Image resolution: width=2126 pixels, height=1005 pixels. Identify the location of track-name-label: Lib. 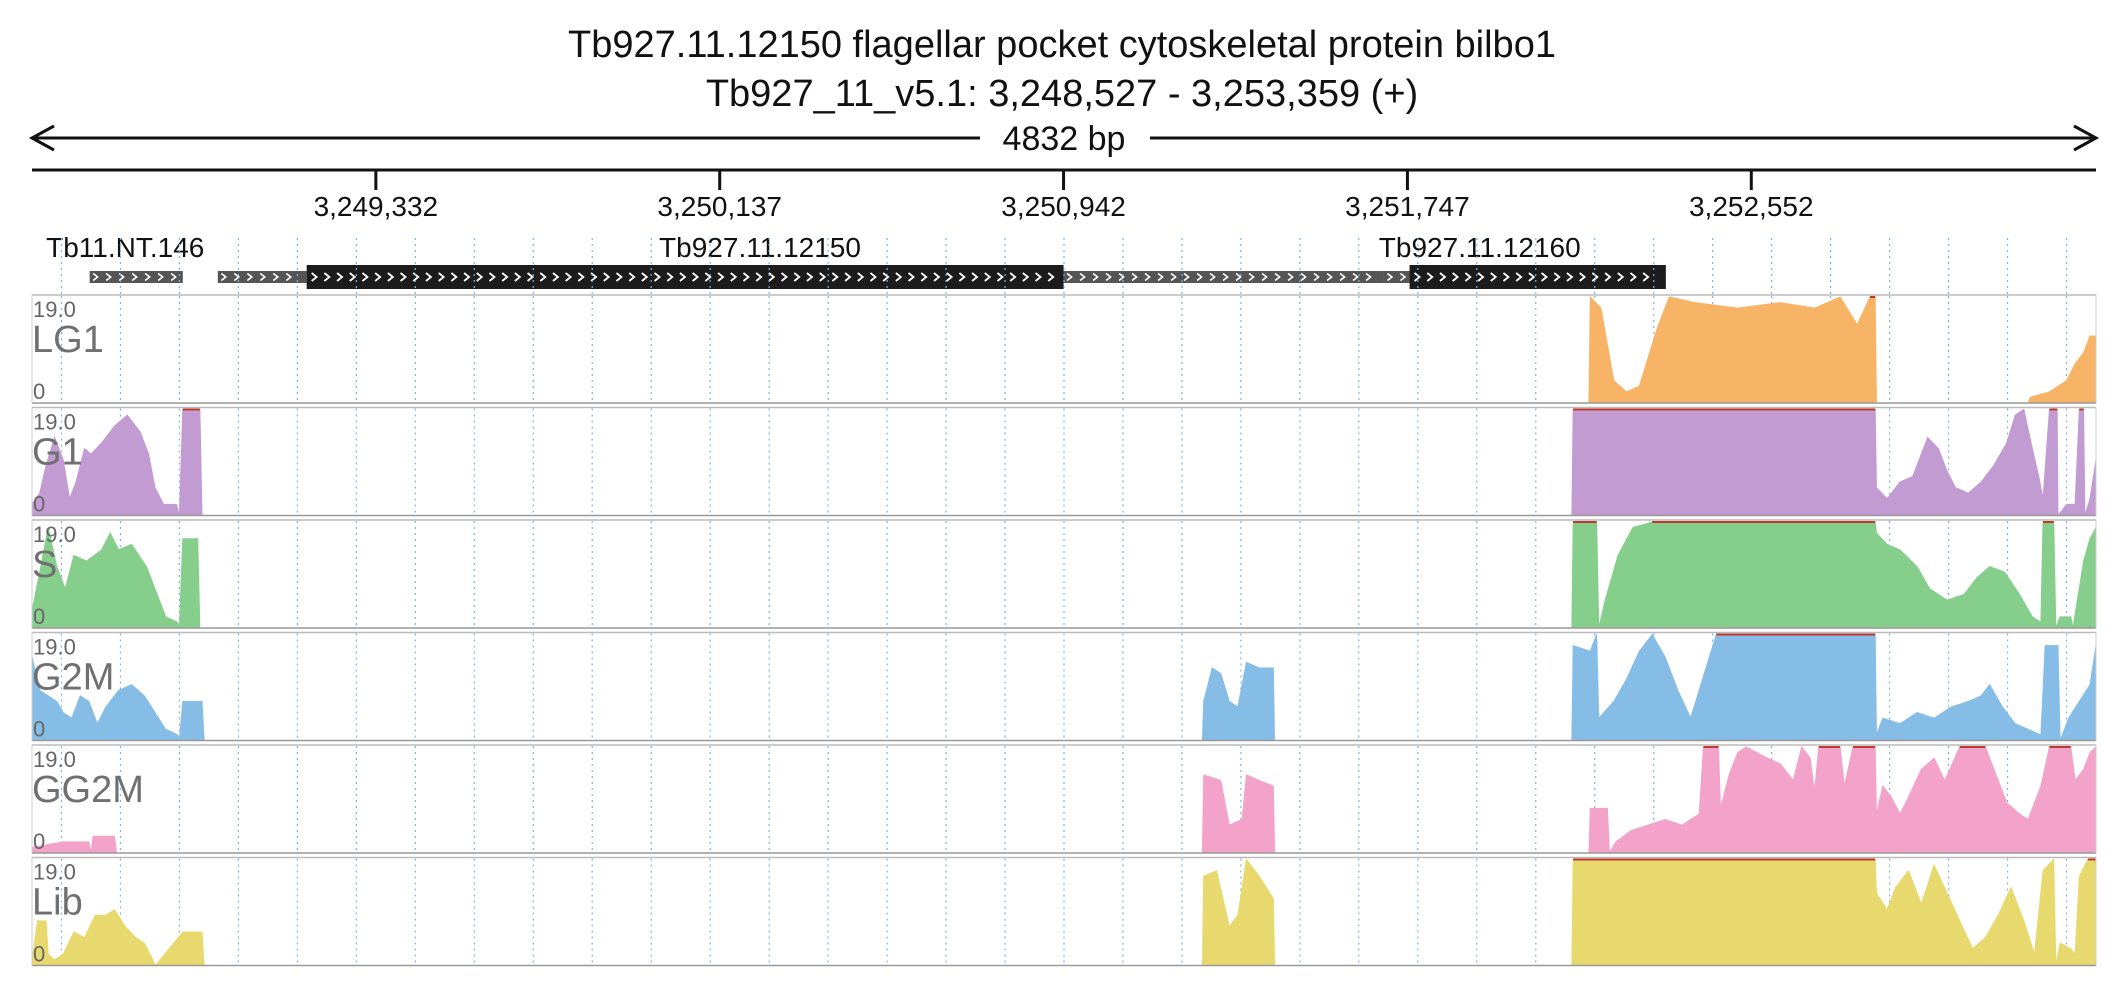
(57, 903).